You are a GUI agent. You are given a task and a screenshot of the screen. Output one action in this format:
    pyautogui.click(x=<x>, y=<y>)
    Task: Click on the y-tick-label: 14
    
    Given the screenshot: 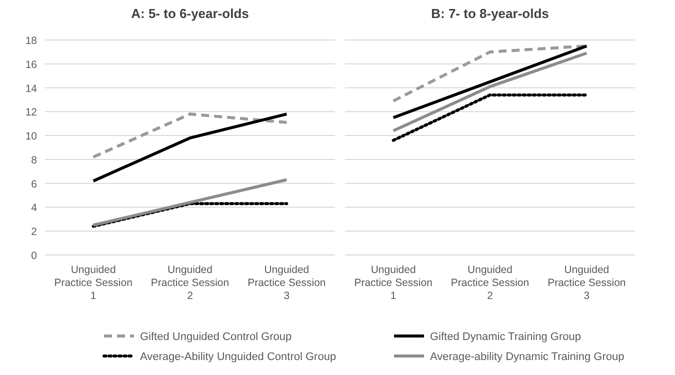 What is the action you would take?
    pyautogui.click(x=31, y=88)
    